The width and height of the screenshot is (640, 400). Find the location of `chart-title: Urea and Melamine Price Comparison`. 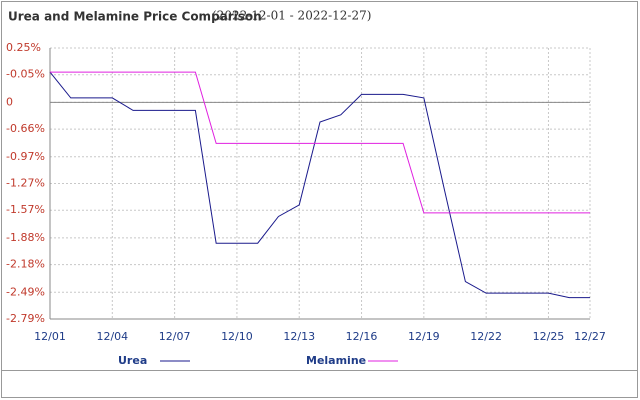

chart-title: Urea and Melamine Price Comparison is located at coordinates (135, 17).